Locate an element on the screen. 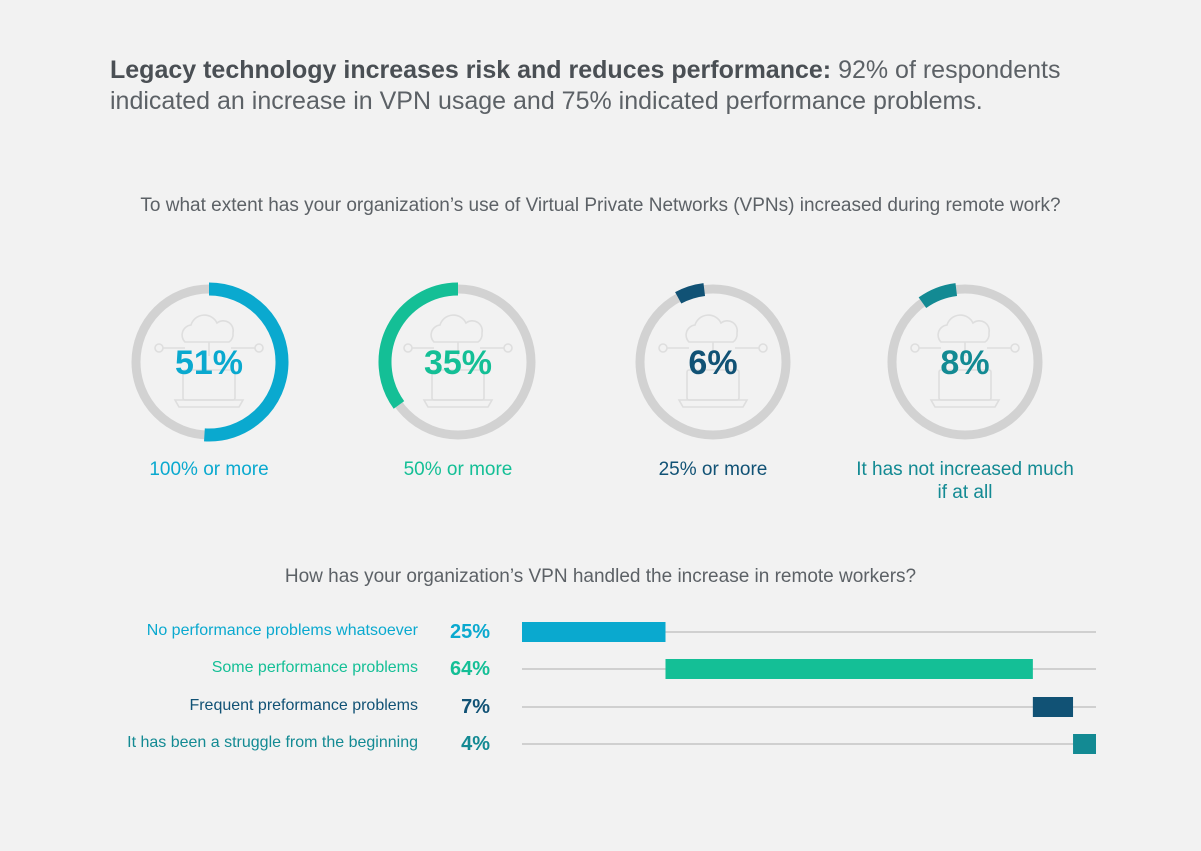 The height and width of the screenshot is (851, 1201). donut-value-label: 51% is located at coordinates (209, 363).